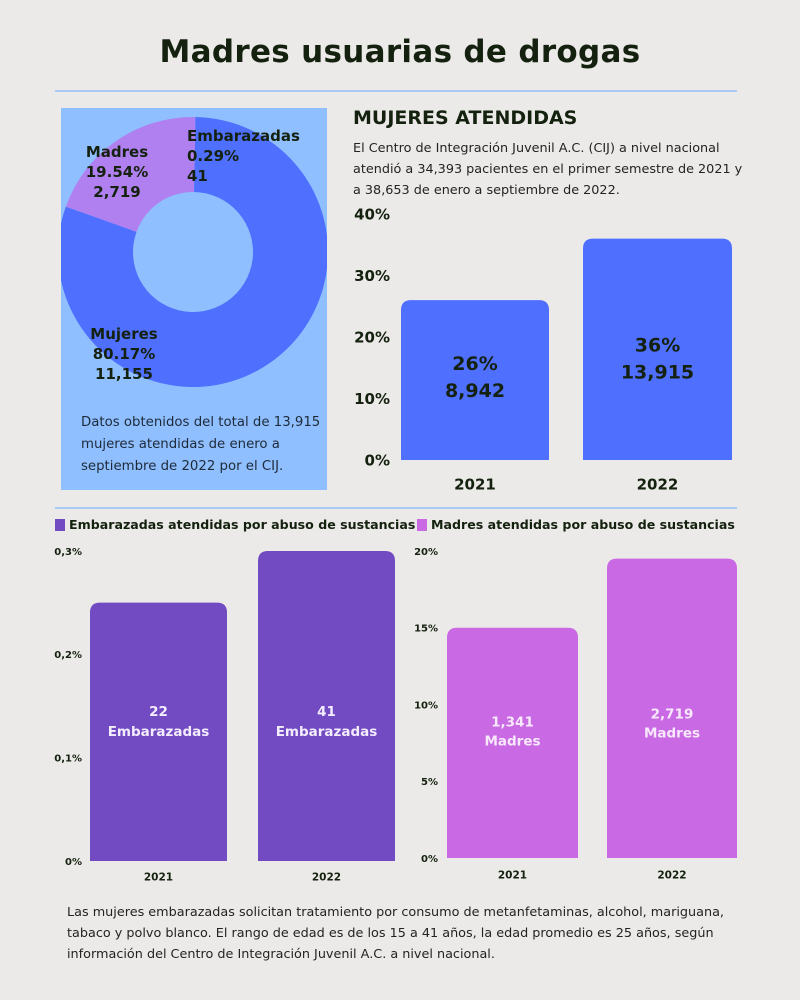 The width and height of the screenshot is (800, 1000). Describe the element at coordinates (465, 118) in the screenshot. I see `section-heading: MUJERES ATENDIDAS` at that location.